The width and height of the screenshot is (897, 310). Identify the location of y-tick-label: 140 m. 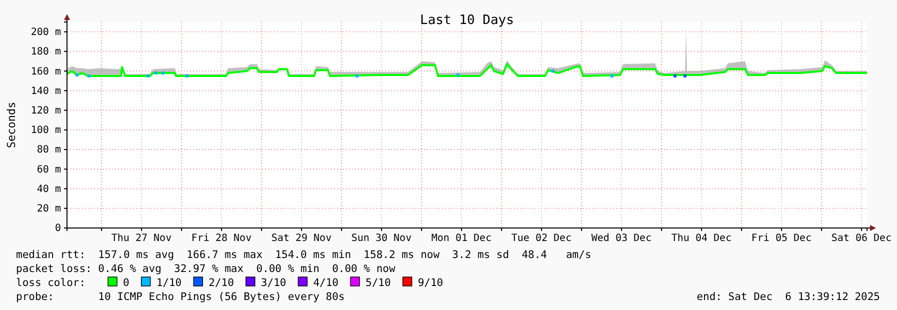
(45, 91).